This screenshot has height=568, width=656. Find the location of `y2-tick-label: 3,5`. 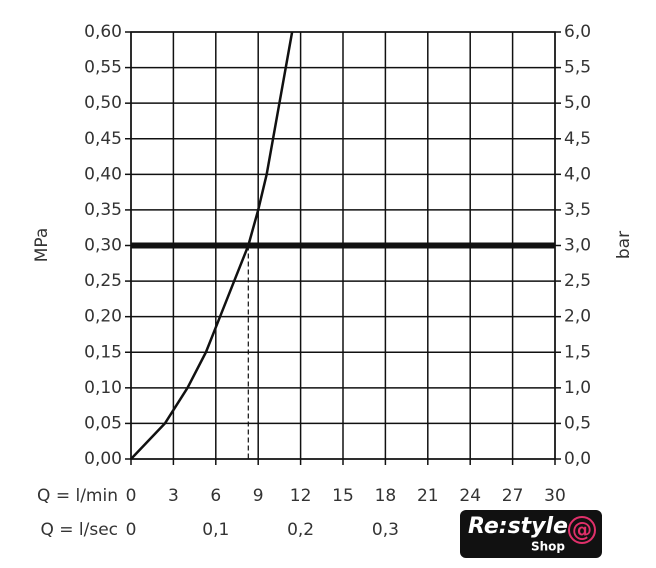

y2-tick-label: 3,5 is located at coordinates (577, 210).